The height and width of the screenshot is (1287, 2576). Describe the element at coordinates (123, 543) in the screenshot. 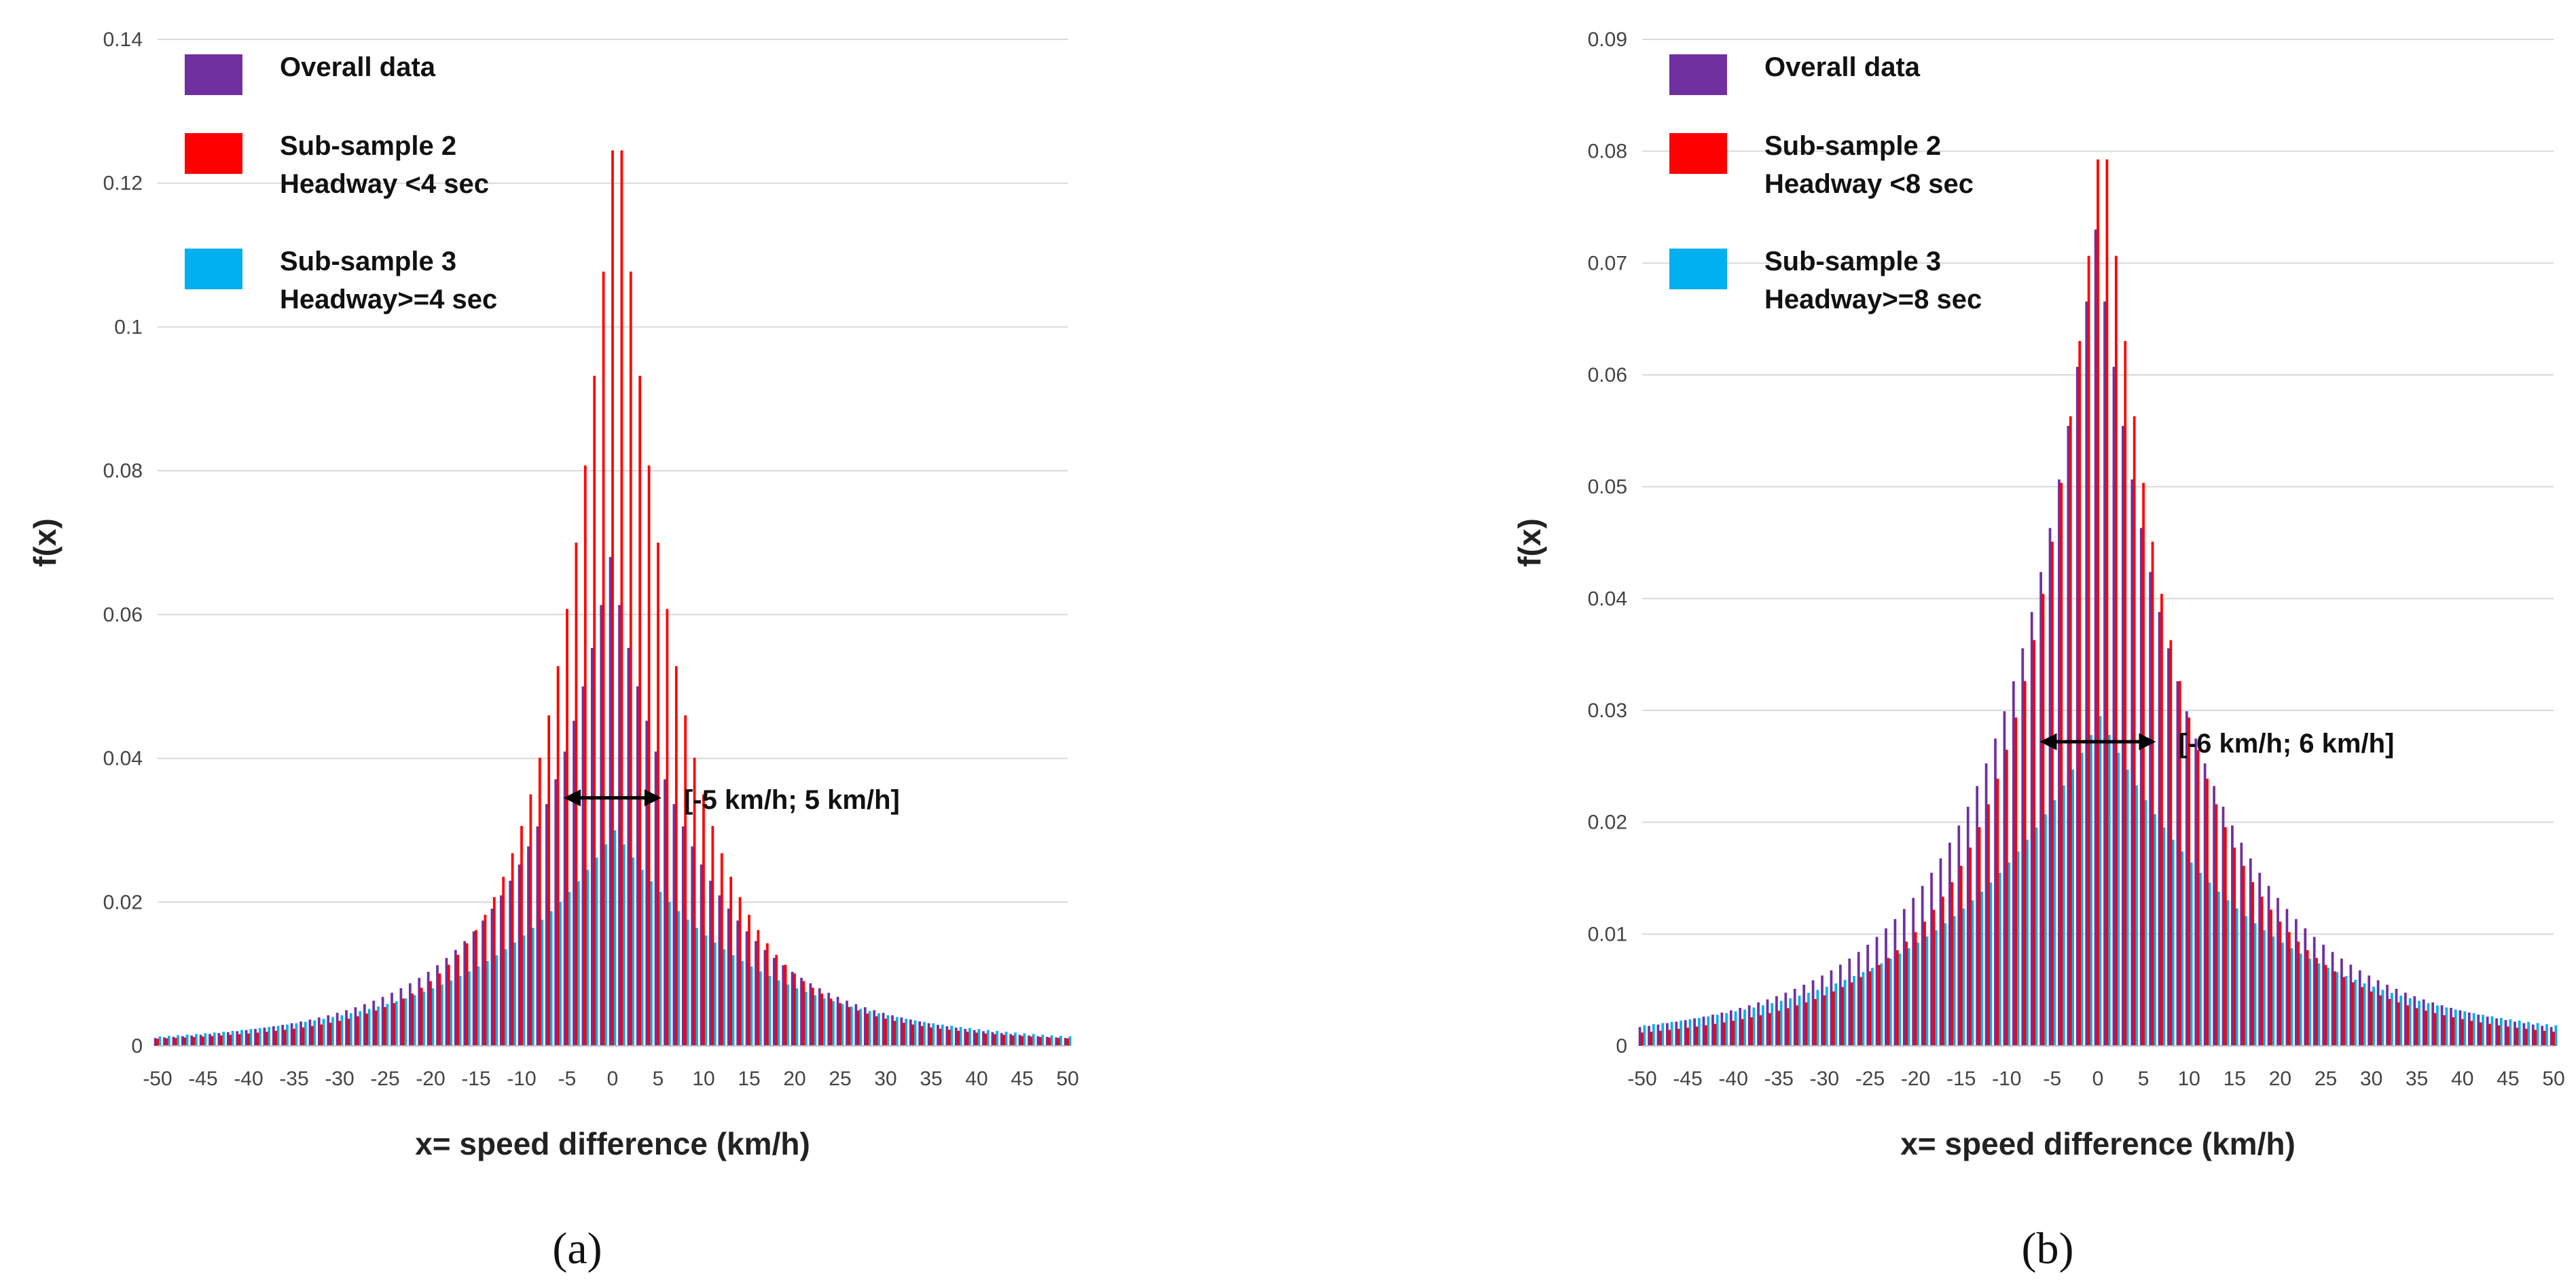

I see `y-tick-labels: 0 0.02 0.04 0.06 0.08 0.1 0.12 0.14` at that location.